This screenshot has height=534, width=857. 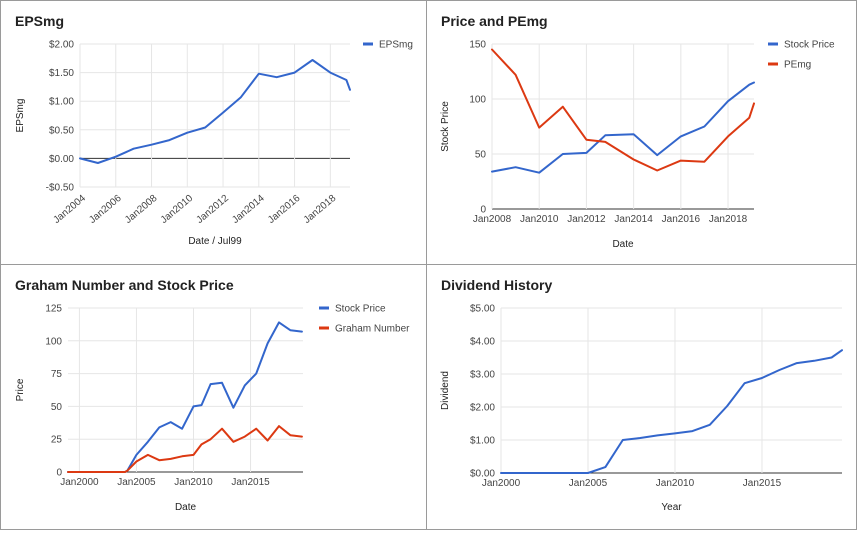 I want to click on y-axis-label: Stock Price, so click(x=445, y=126).